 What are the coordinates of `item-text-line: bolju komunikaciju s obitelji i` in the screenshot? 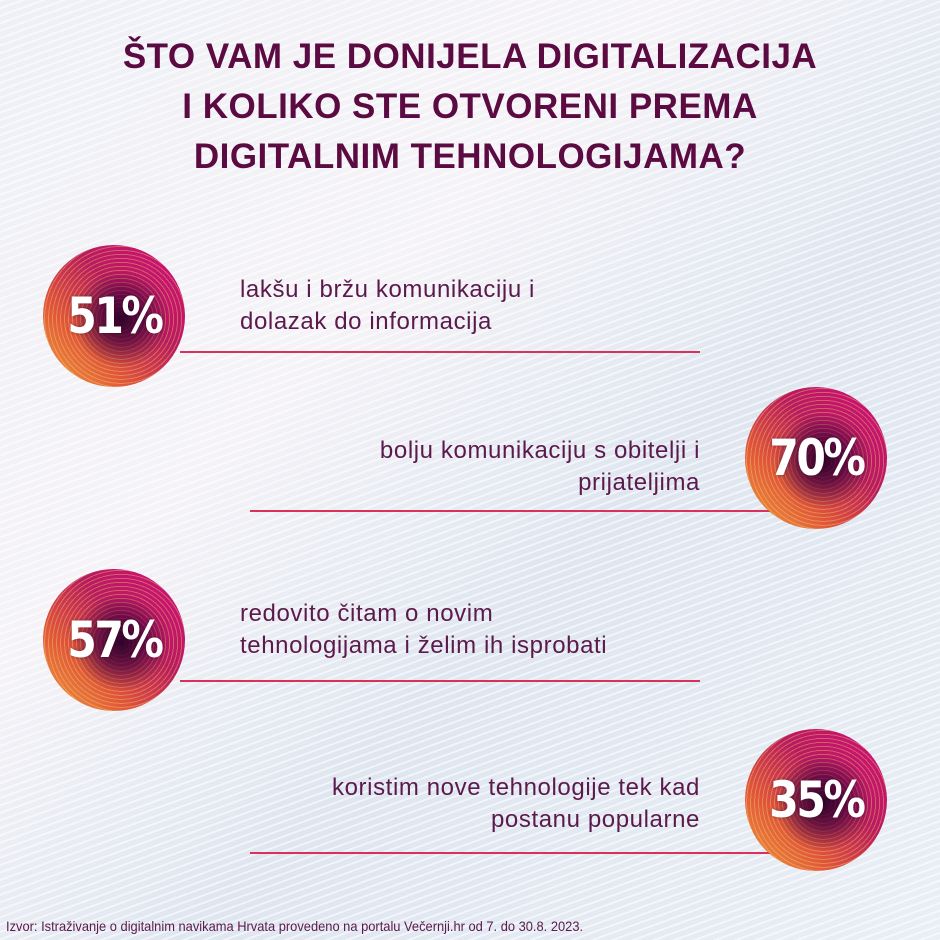 It's located at (539, 450).